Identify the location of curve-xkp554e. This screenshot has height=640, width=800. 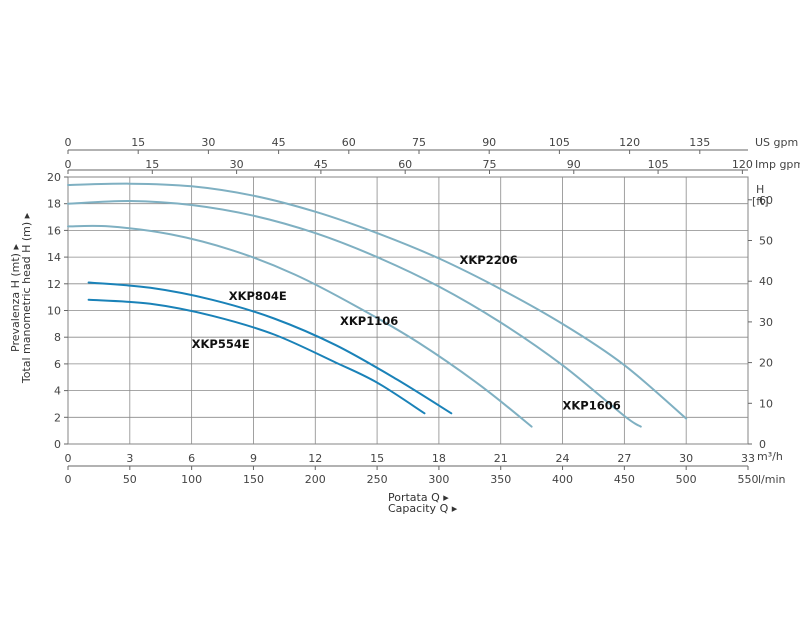
(256, 356).